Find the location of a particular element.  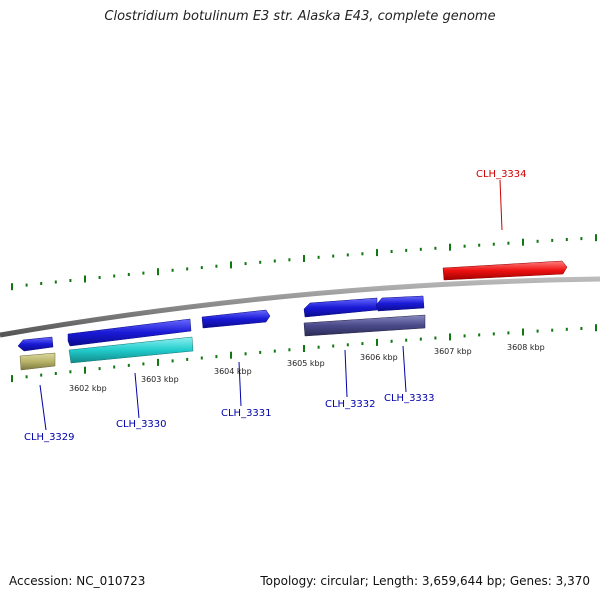

kbp-label: 3606 kbp is located at coordinates (379, 357).